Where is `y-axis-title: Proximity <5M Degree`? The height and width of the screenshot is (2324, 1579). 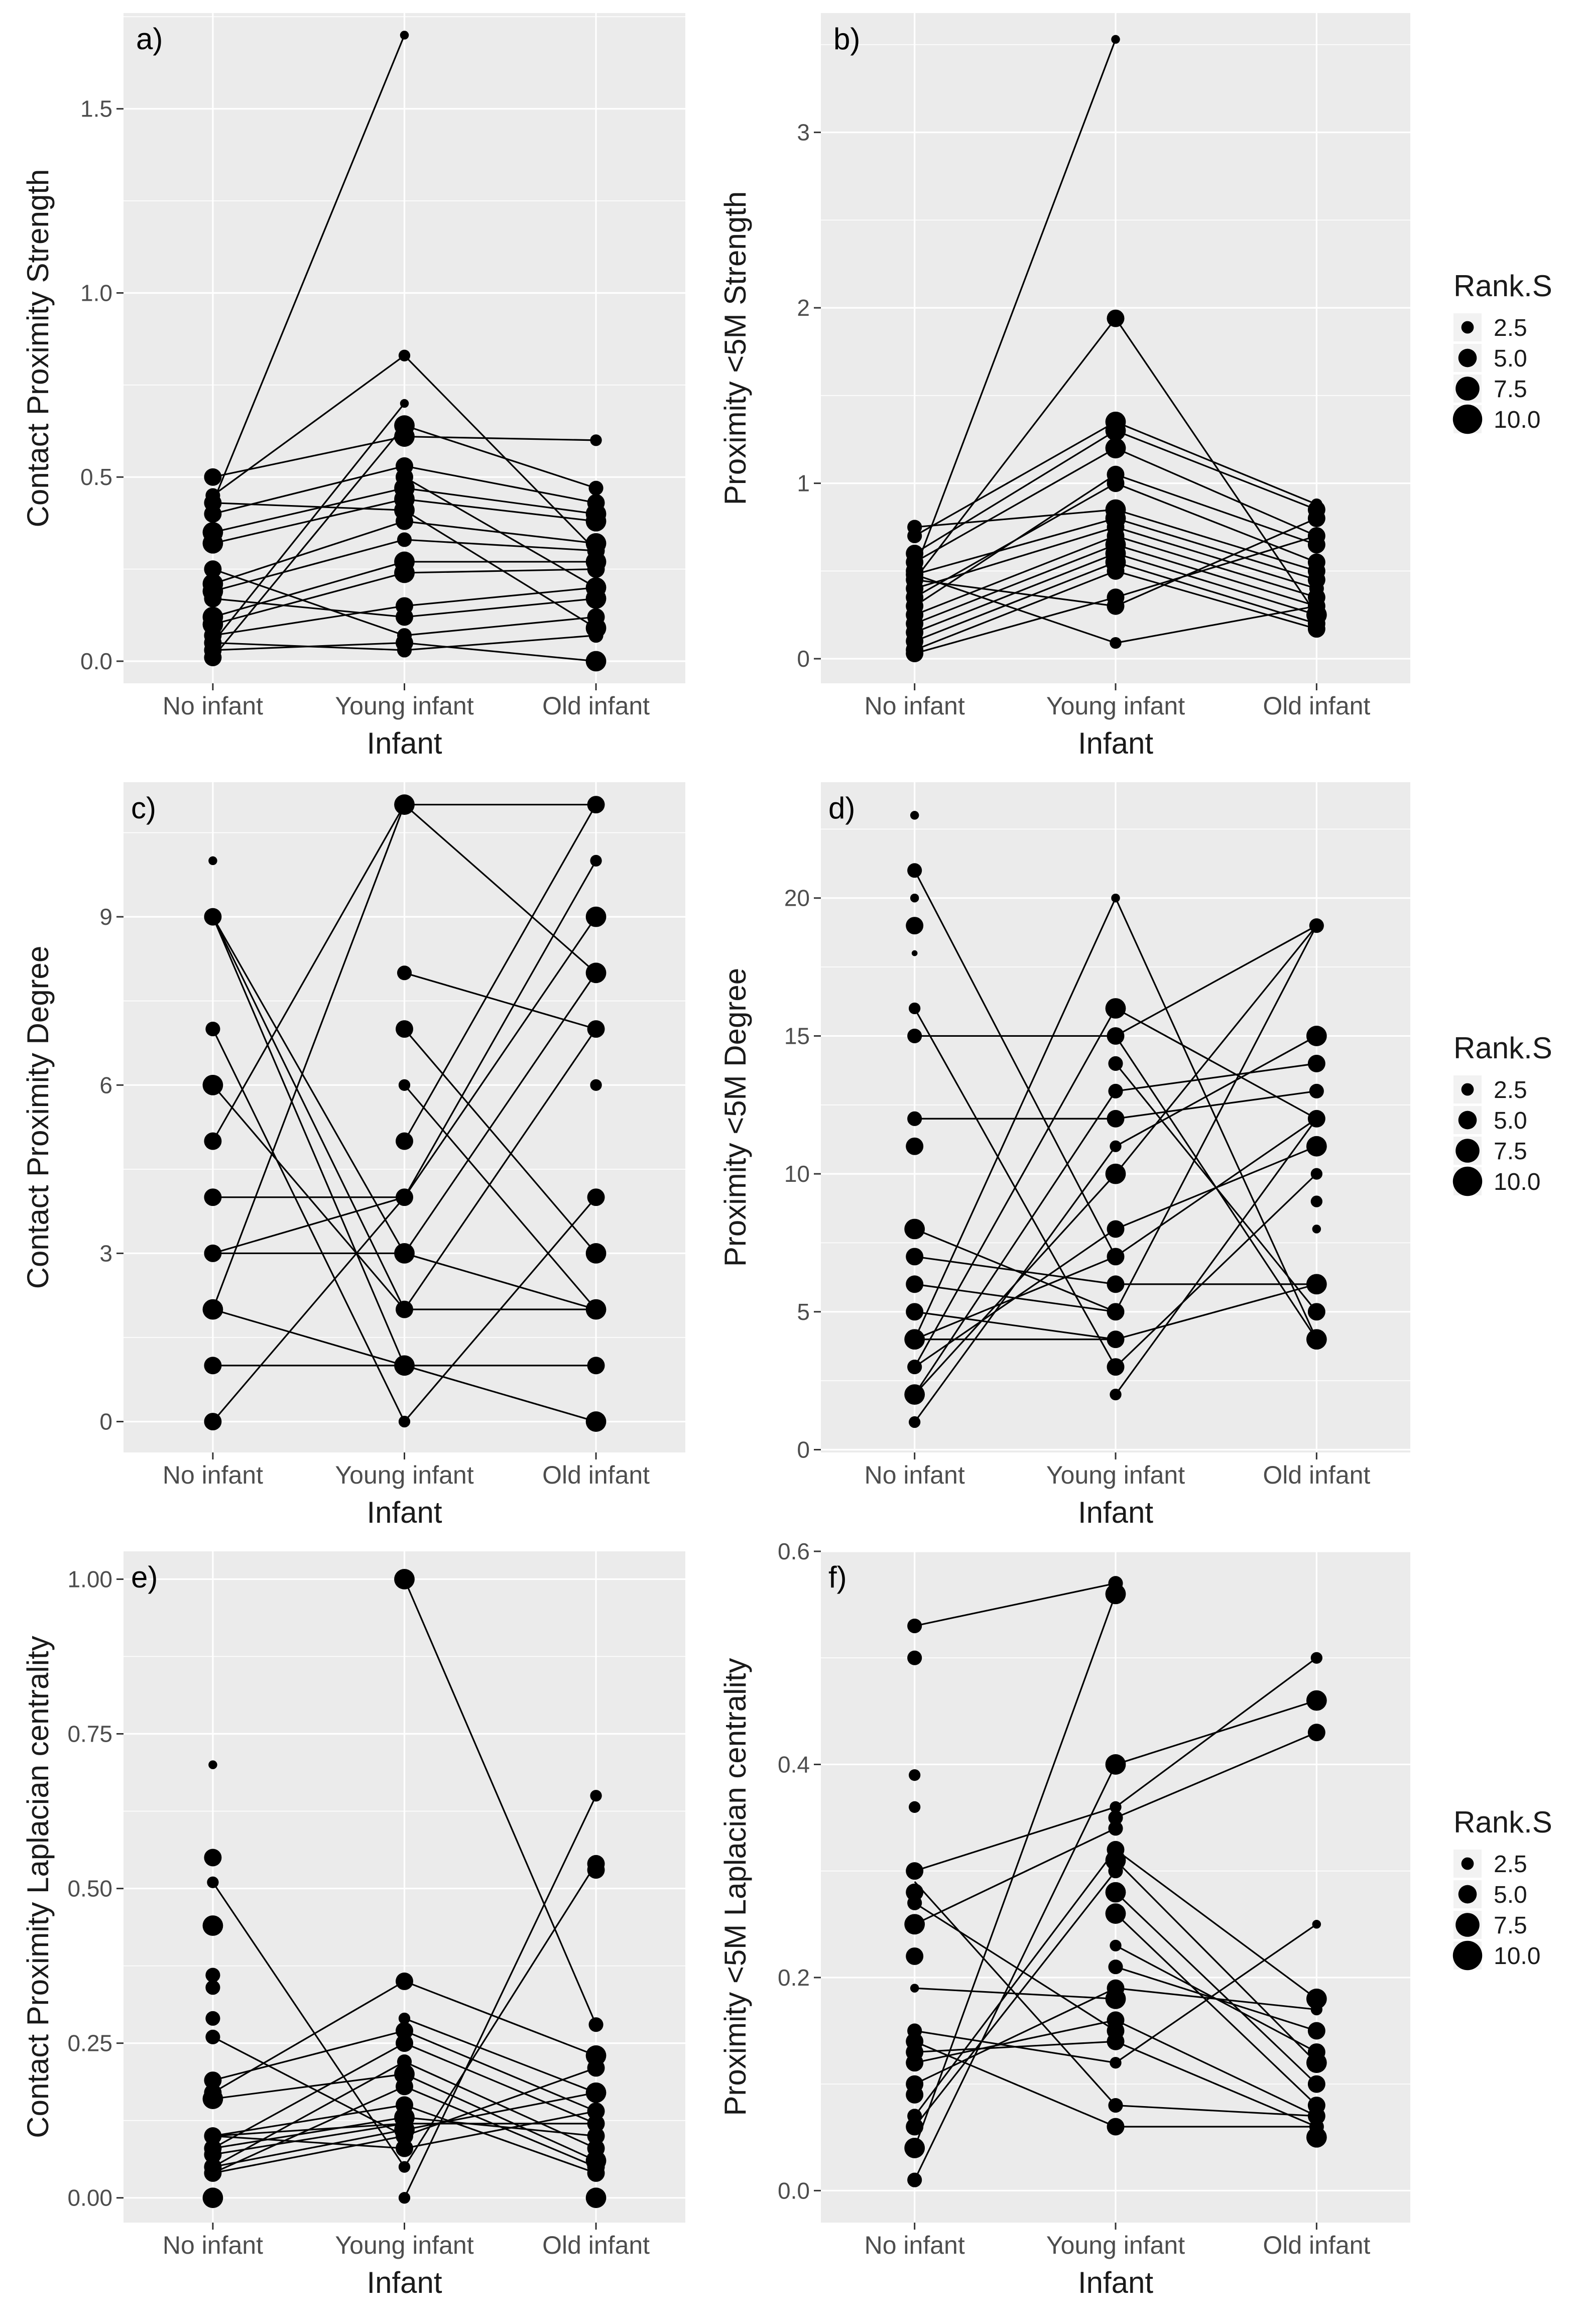 y-axis-title: Proximity <5M Degree is located at coordinates (735, 1117).